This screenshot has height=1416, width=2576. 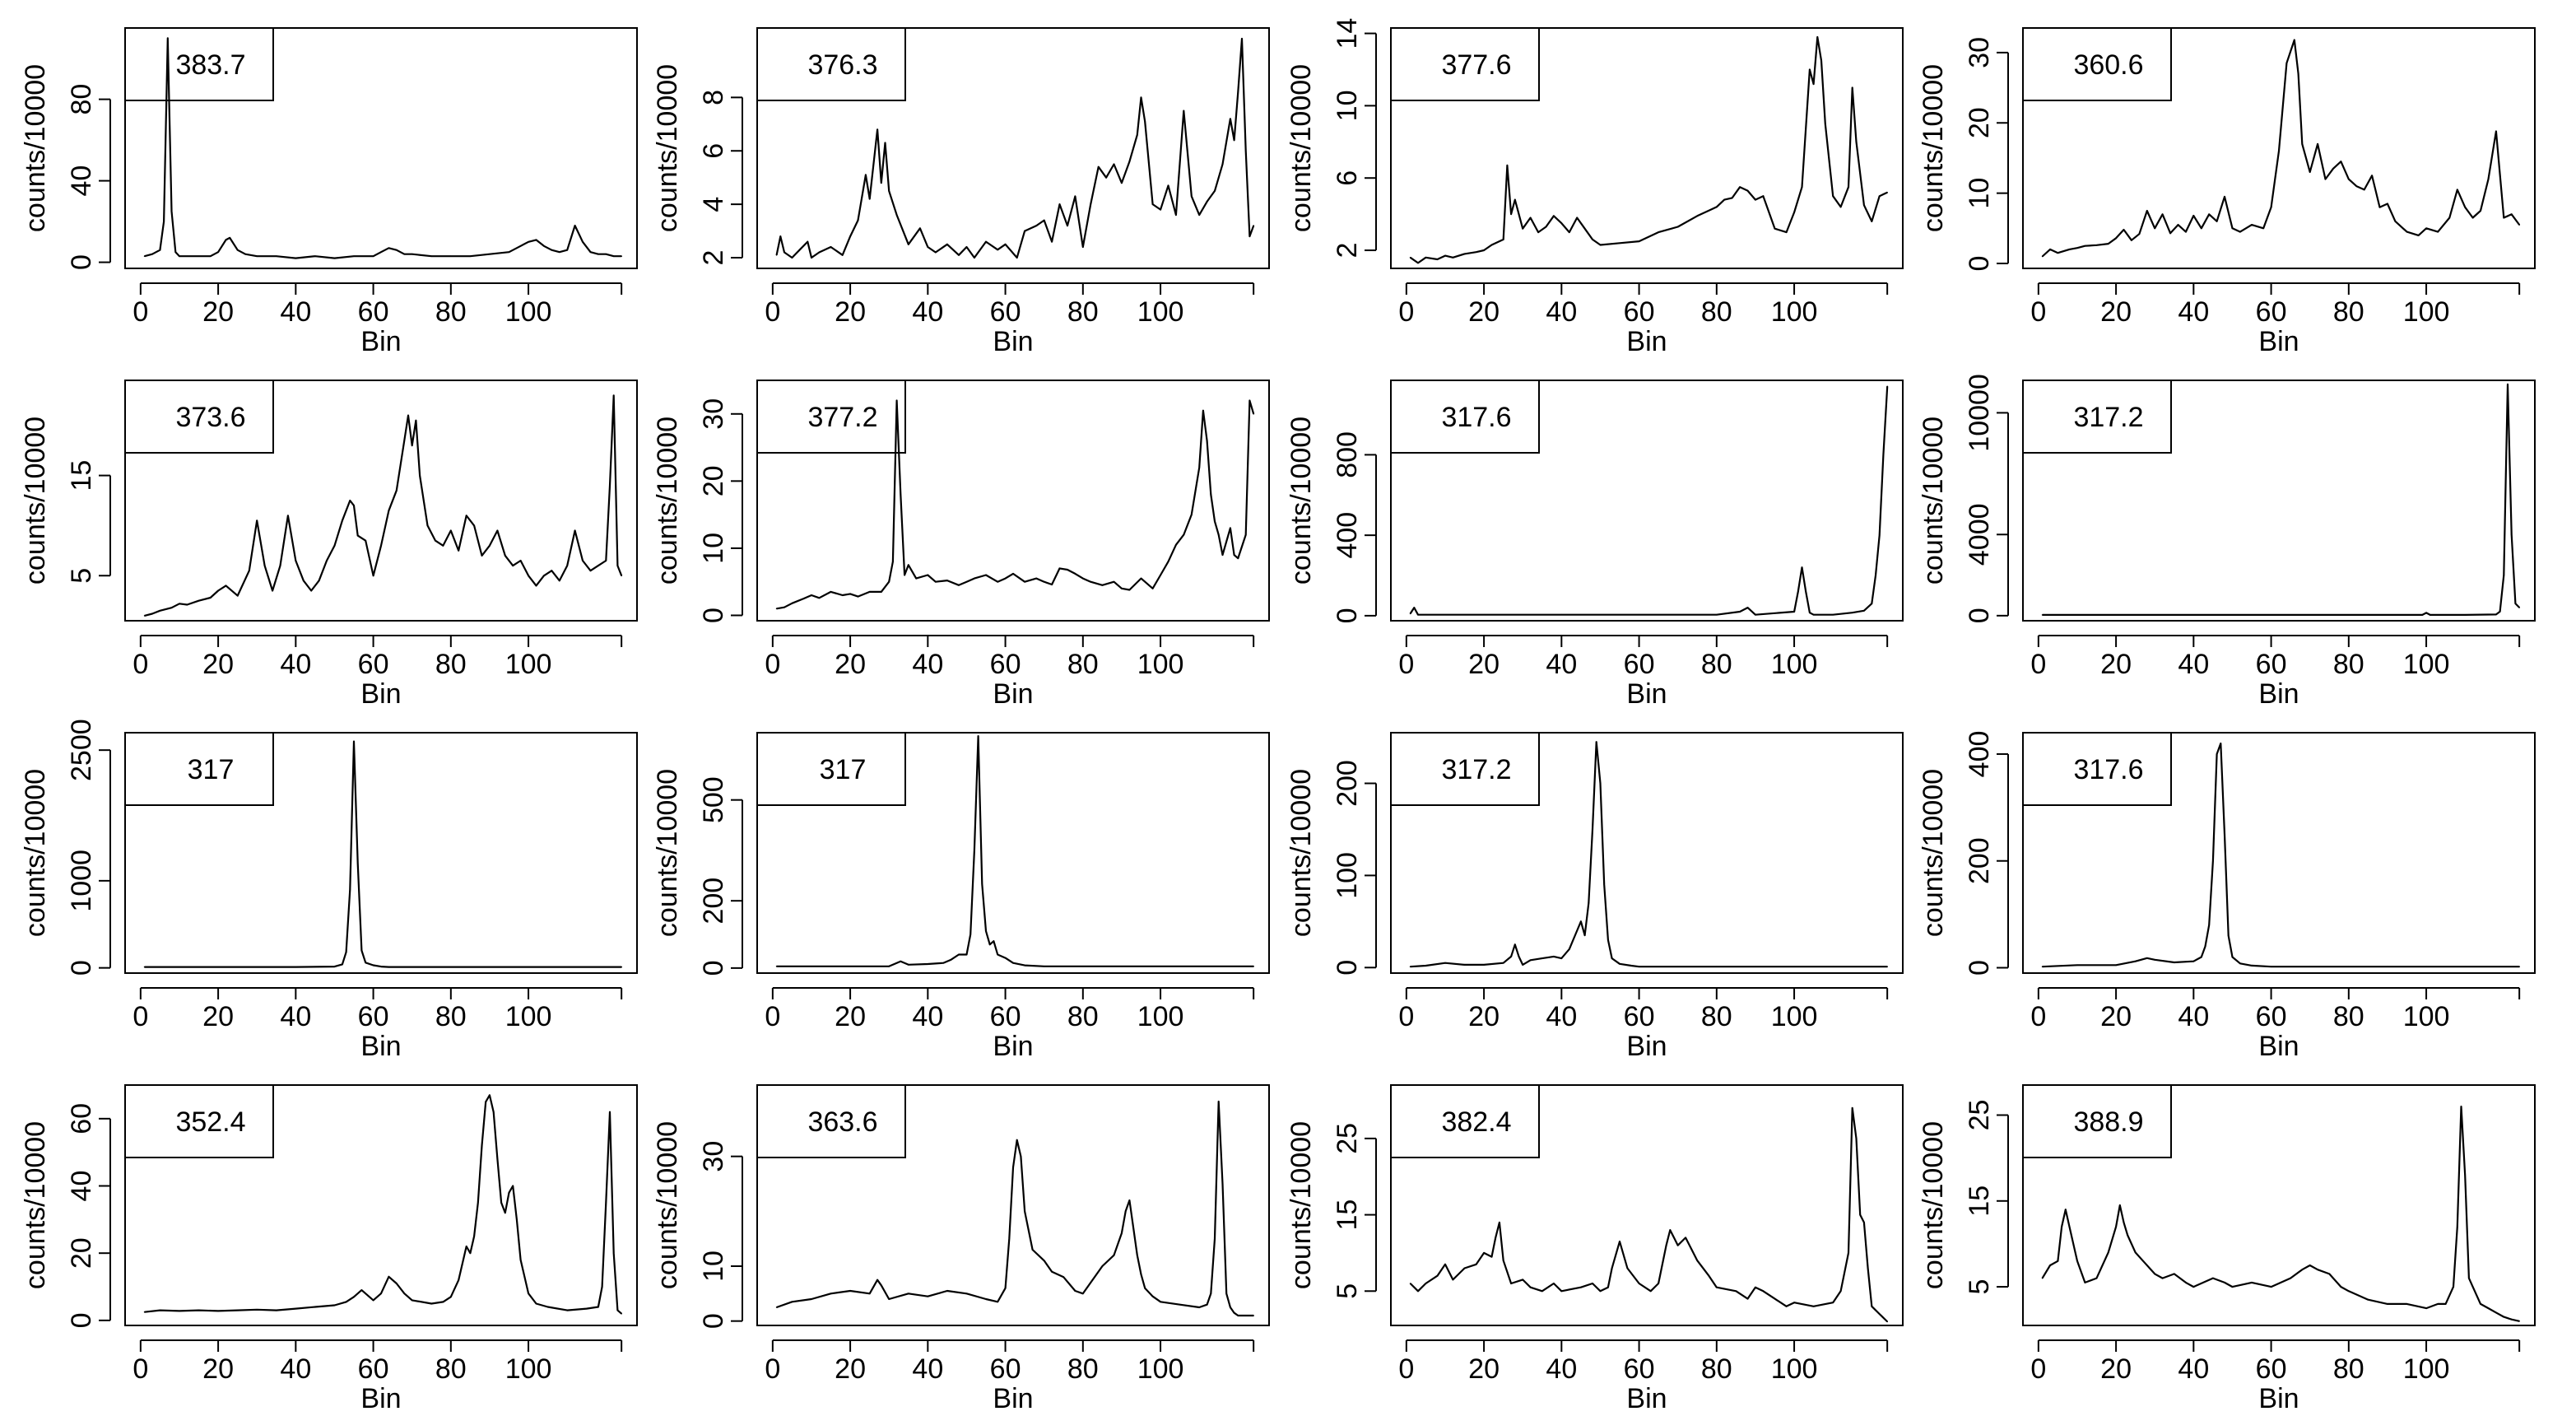 What do you see at coordinates (713, 97) in the screenshot?
I see `y-tick-label: 8` at bounding box center [713, 97].